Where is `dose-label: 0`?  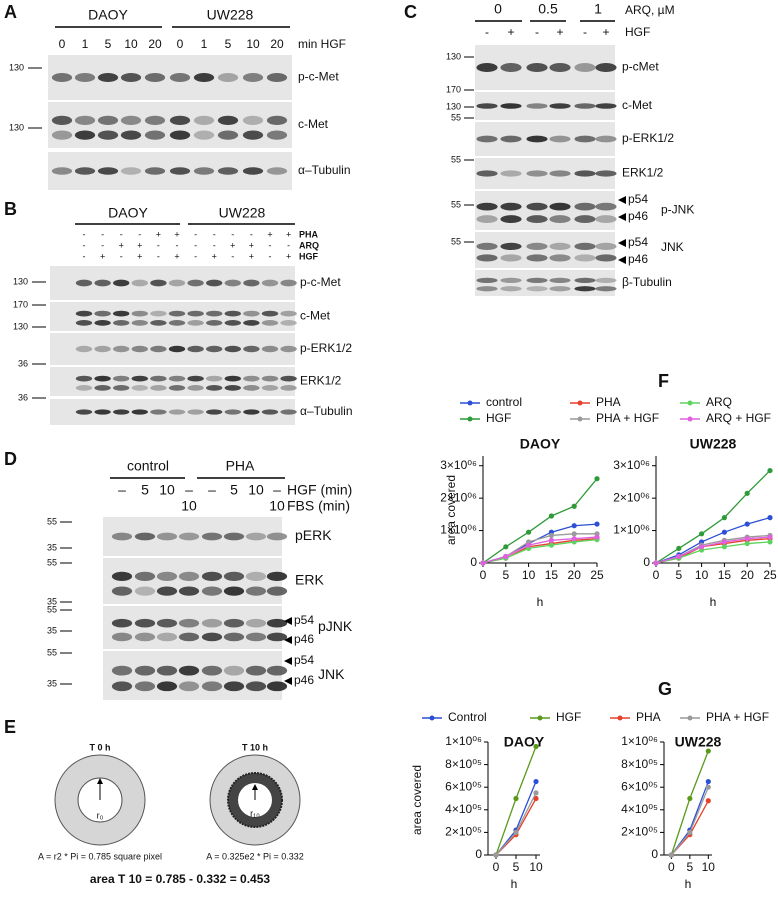
dose-label: 0 is located at coordinates (498, 9).